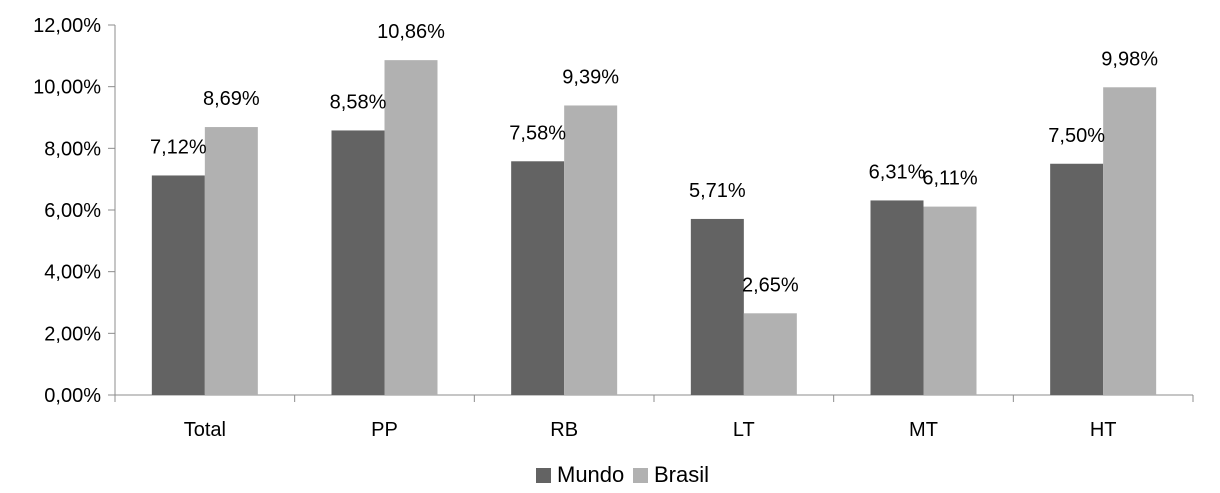 This screenshot has width=1220, height=493. What do you see at coordinates (358, 262) in the screenshot?
I see `bar-mundo-pp` at bounding box center [358, 262].